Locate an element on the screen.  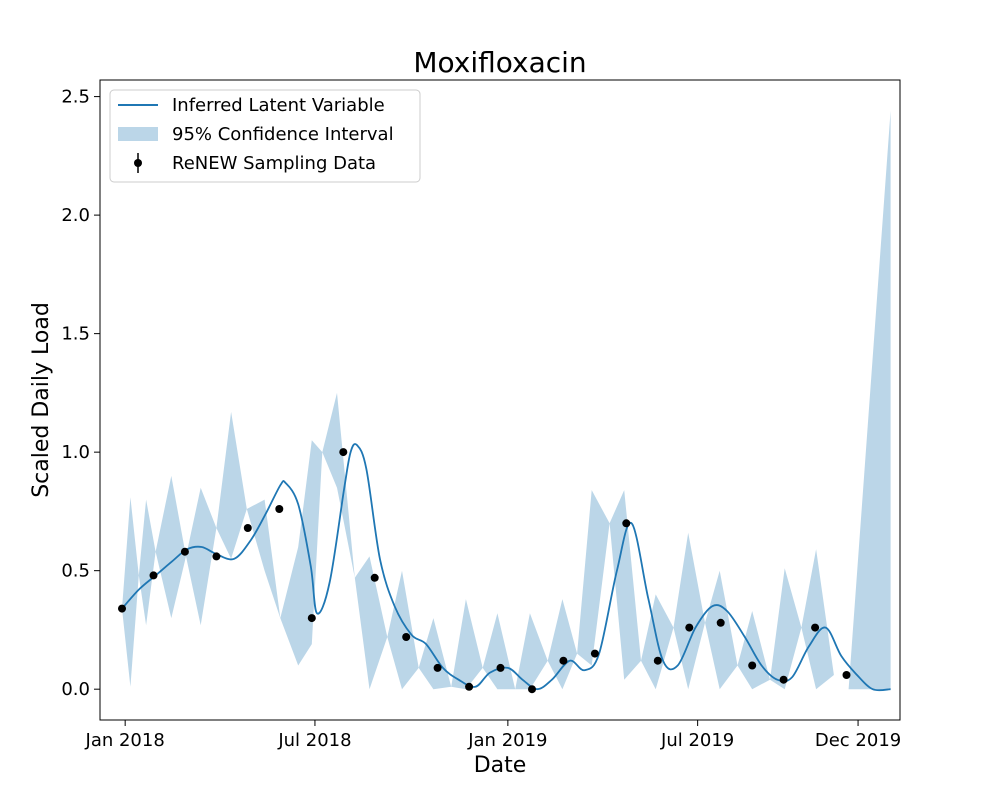
y-axis-ticks: 0.0 0.5 1.0 1.5 2.0 2.5 is located at coordinates (80, 393).